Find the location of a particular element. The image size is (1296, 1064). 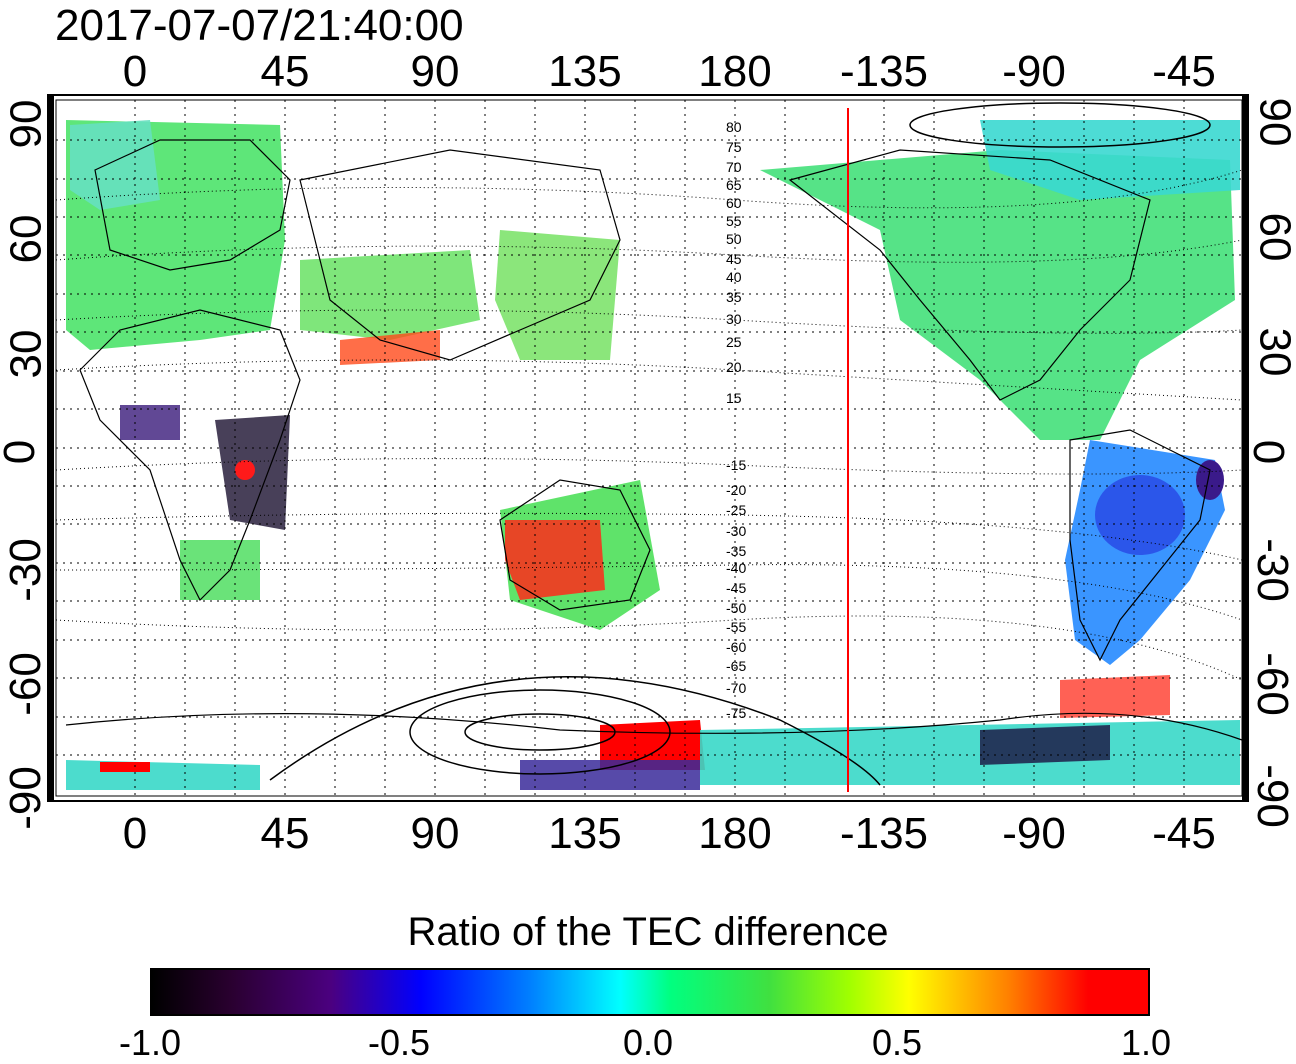

mag-lat-label: 35 is located at coordinates (734, 297).